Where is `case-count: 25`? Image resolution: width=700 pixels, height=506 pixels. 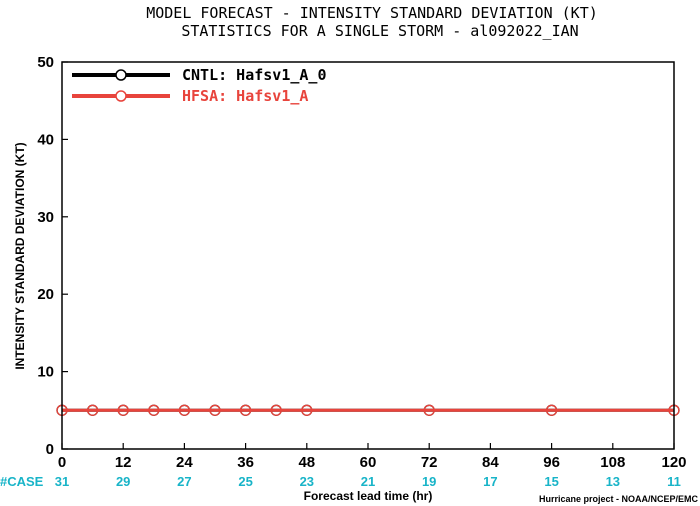
case-count: 25 is located at coordinates (245, 481).